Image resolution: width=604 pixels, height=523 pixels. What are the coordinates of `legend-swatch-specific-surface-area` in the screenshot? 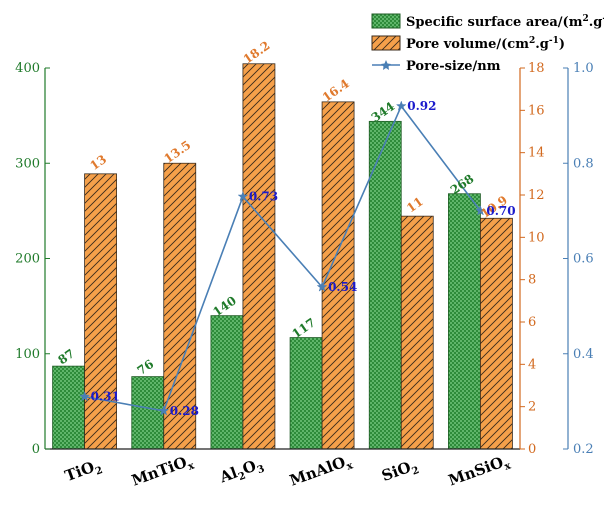 It's located at (386, 21).